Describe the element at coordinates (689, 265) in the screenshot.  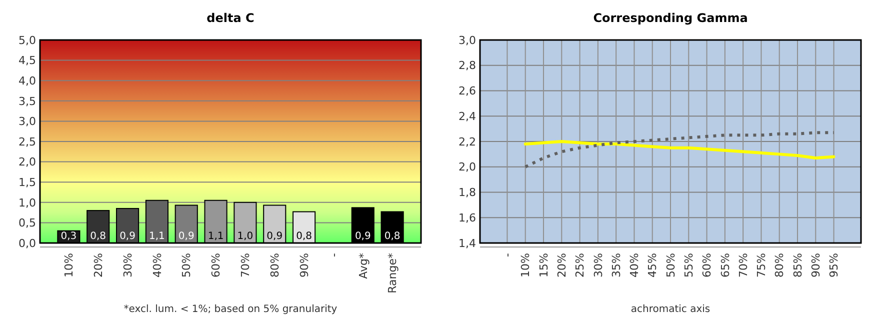
I see `x-tick-label: 55%` at that location.